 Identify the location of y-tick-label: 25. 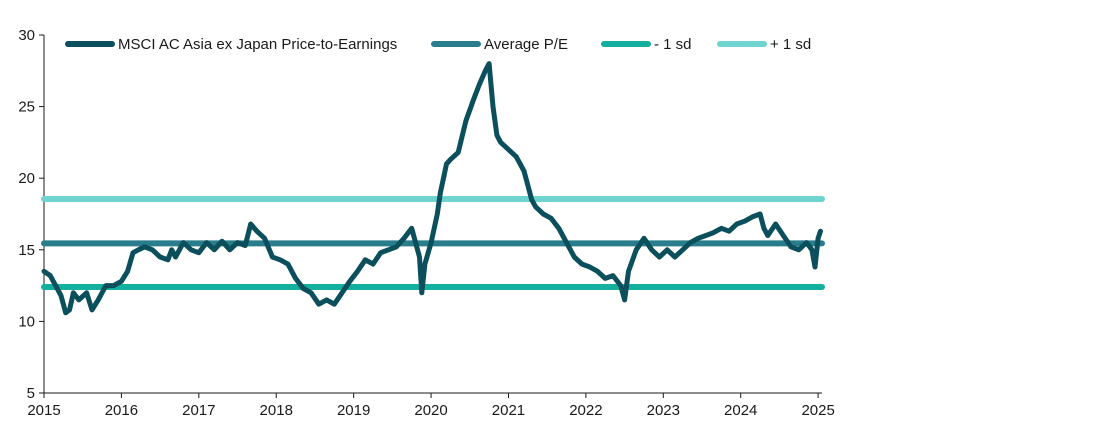
(26, 107).